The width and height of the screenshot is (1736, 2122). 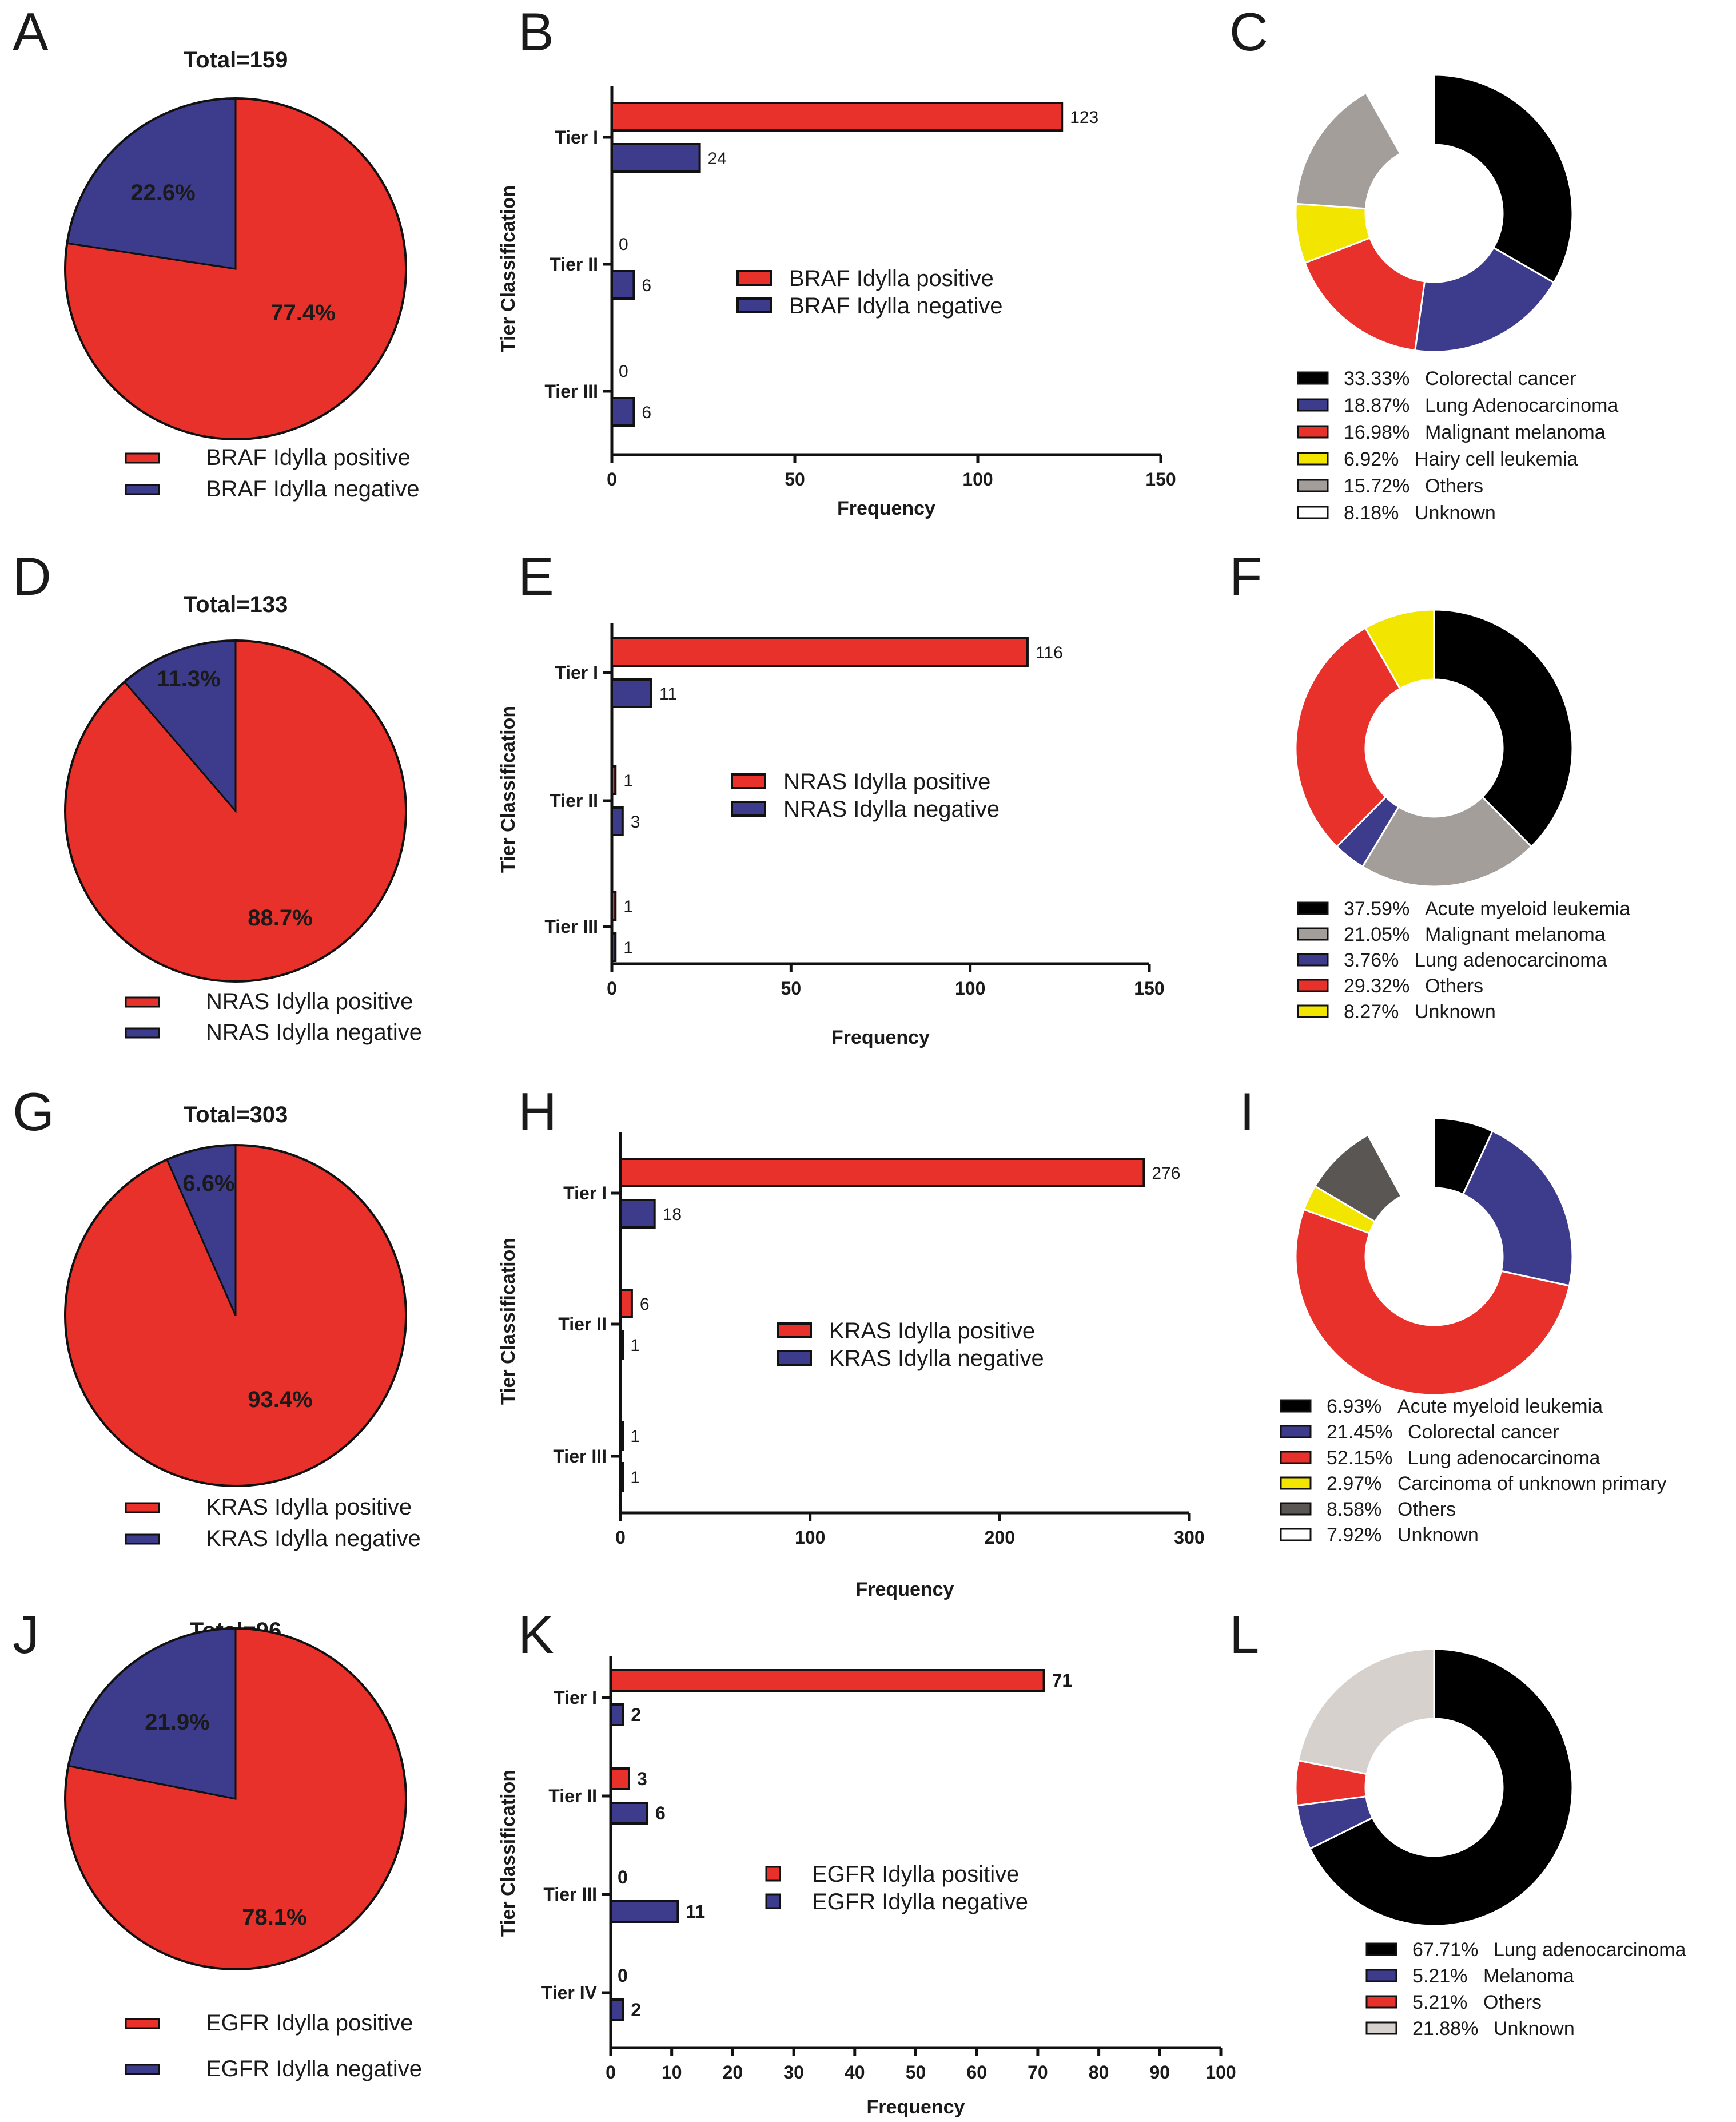 What do you see at coordinates (916, 2072) in the screenshot?
I see `x-tick-label: 50` at bounding box center [916, 2072].